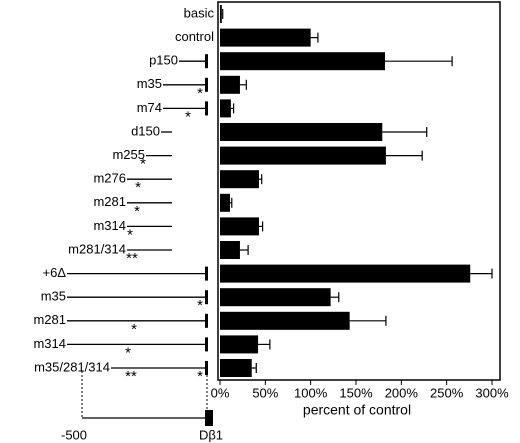 The image size is (520, 443). I want to click on category-label: m35/281/314, so click(72, 366).